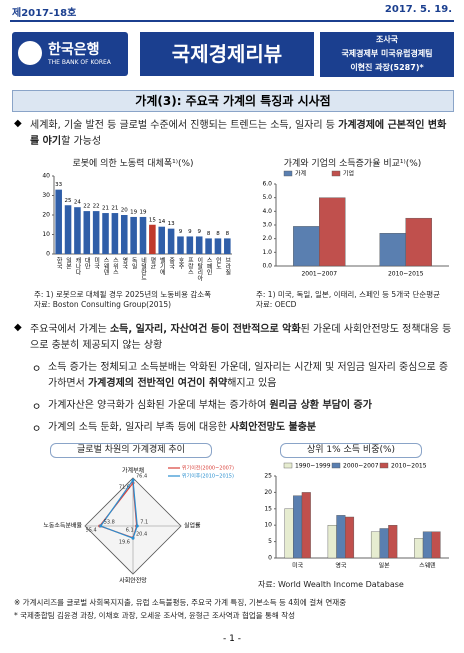 The width and height of the screenshot is (464, 653). What do you see at coordinates (238, 133) in the screenshot?
I see `bold-text: 가계경제에 근본적인 변화를 야기` at bounding box center [238, 133].